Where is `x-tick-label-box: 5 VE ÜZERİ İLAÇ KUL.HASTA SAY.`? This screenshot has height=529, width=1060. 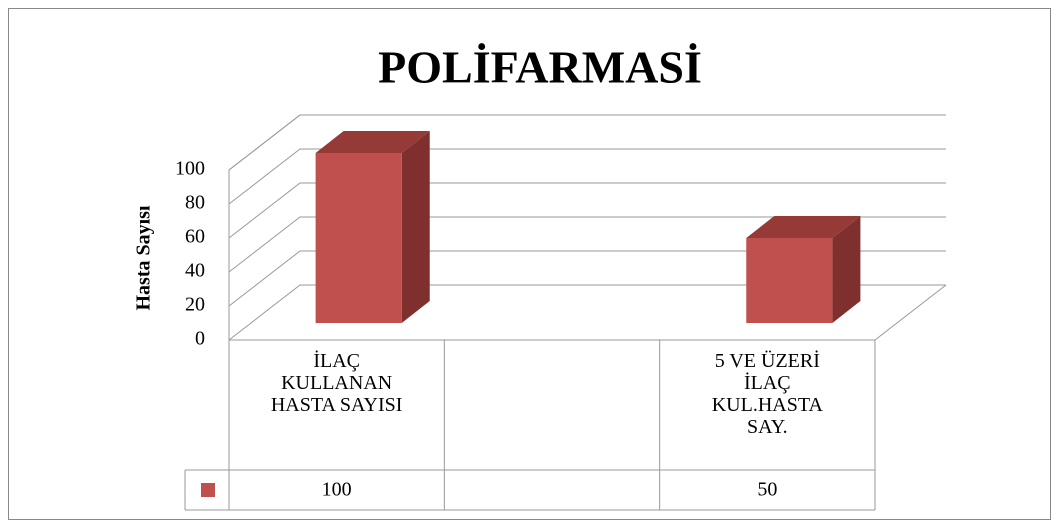
x-tick-label-box: 5 VE ÜZERİ İLAÇ KUL.HASTA SAY. is located at coordinates (767, 405).